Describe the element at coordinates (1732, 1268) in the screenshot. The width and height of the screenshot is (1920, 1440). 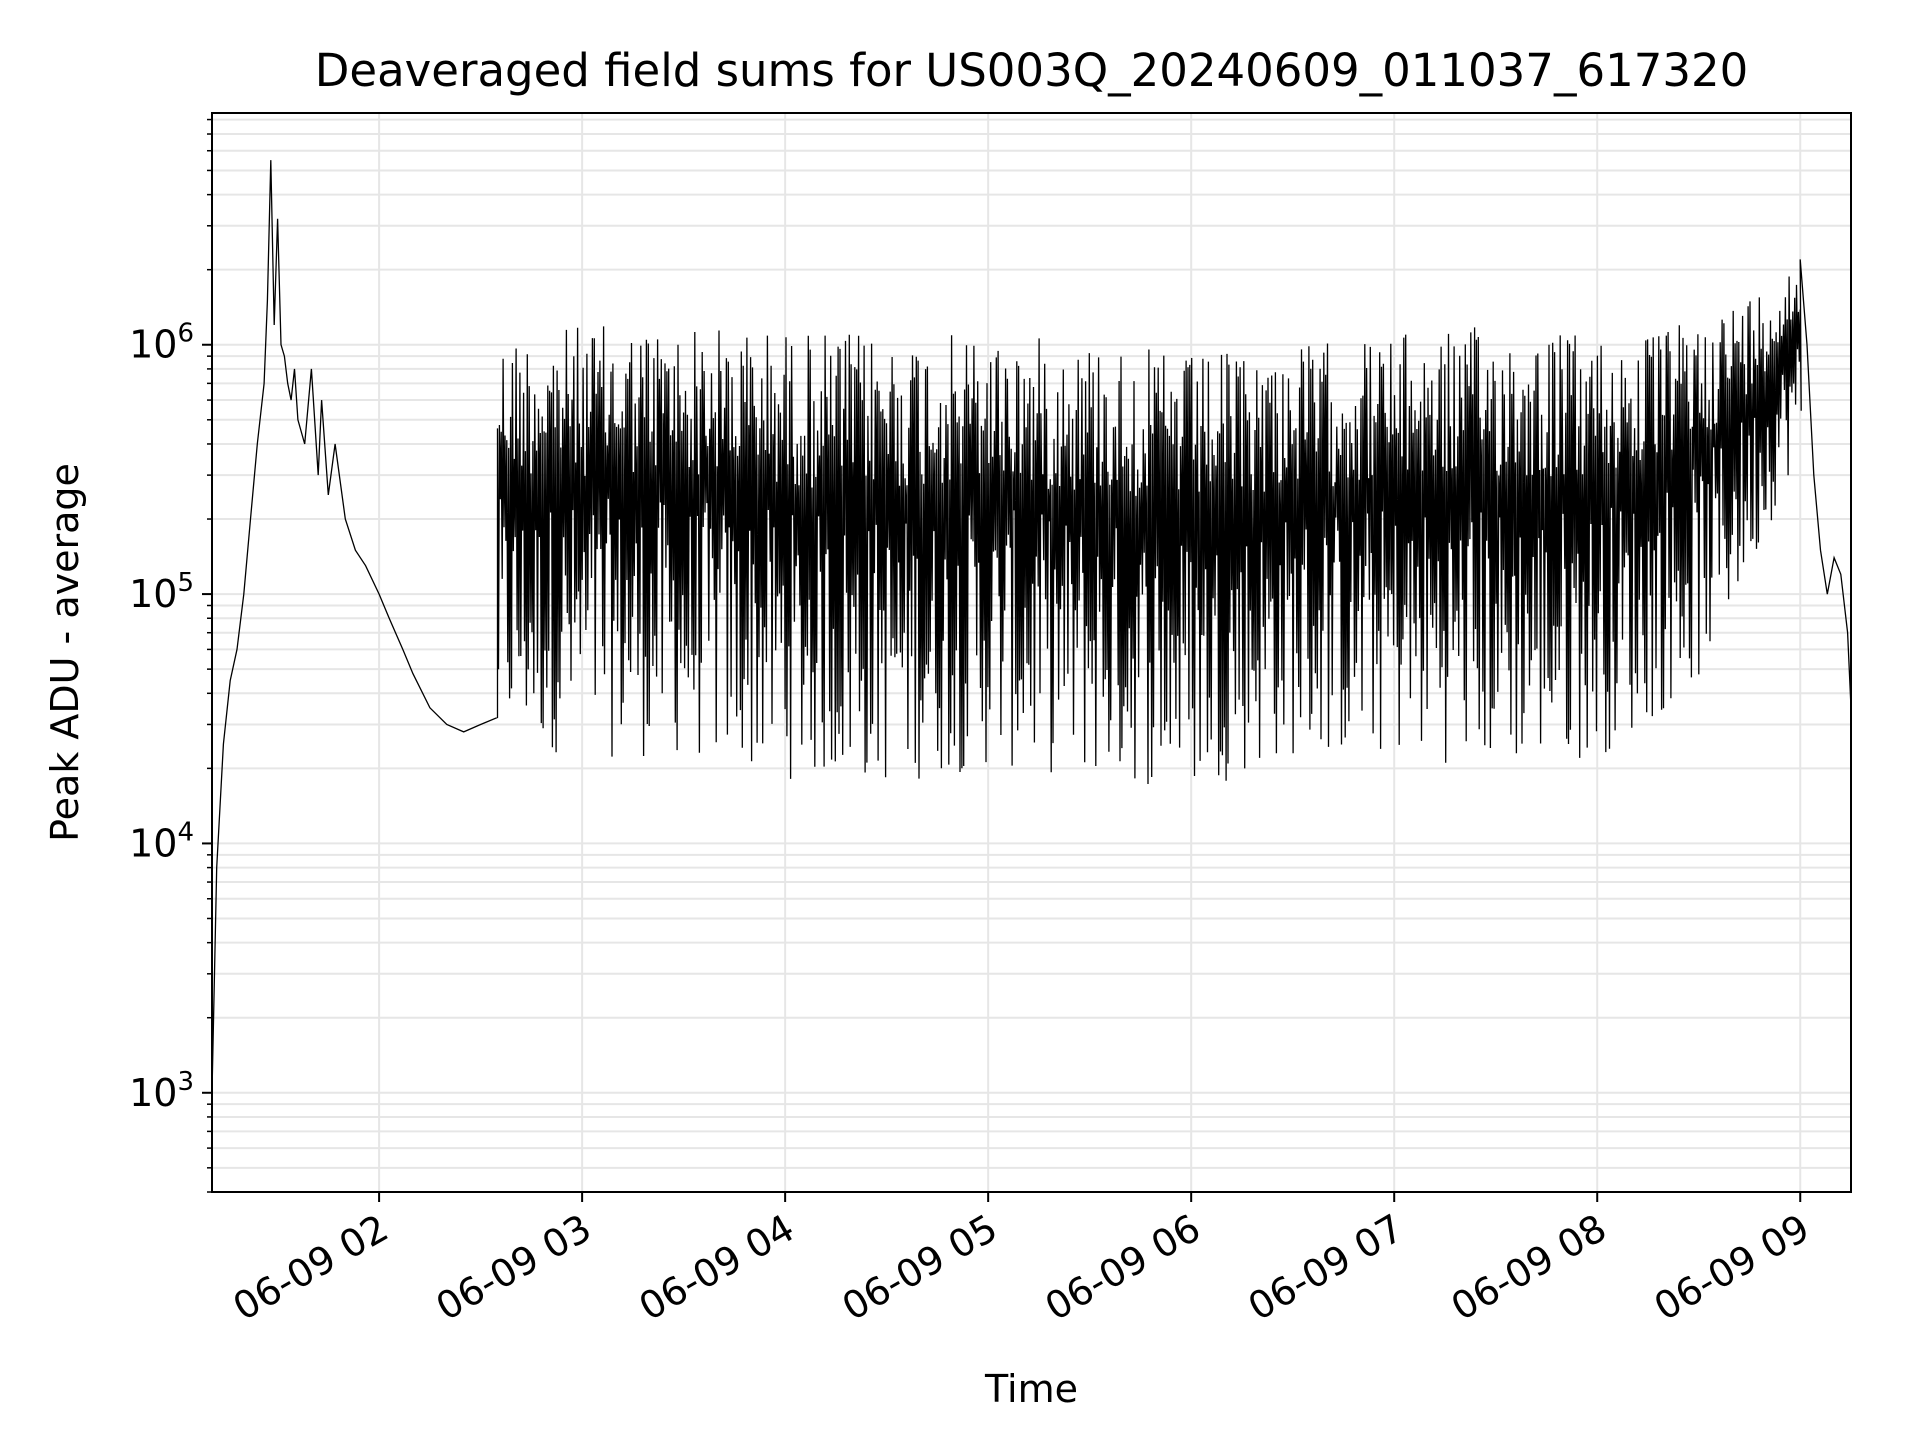
I see `x-tick-label: 06-09 09` at that location.